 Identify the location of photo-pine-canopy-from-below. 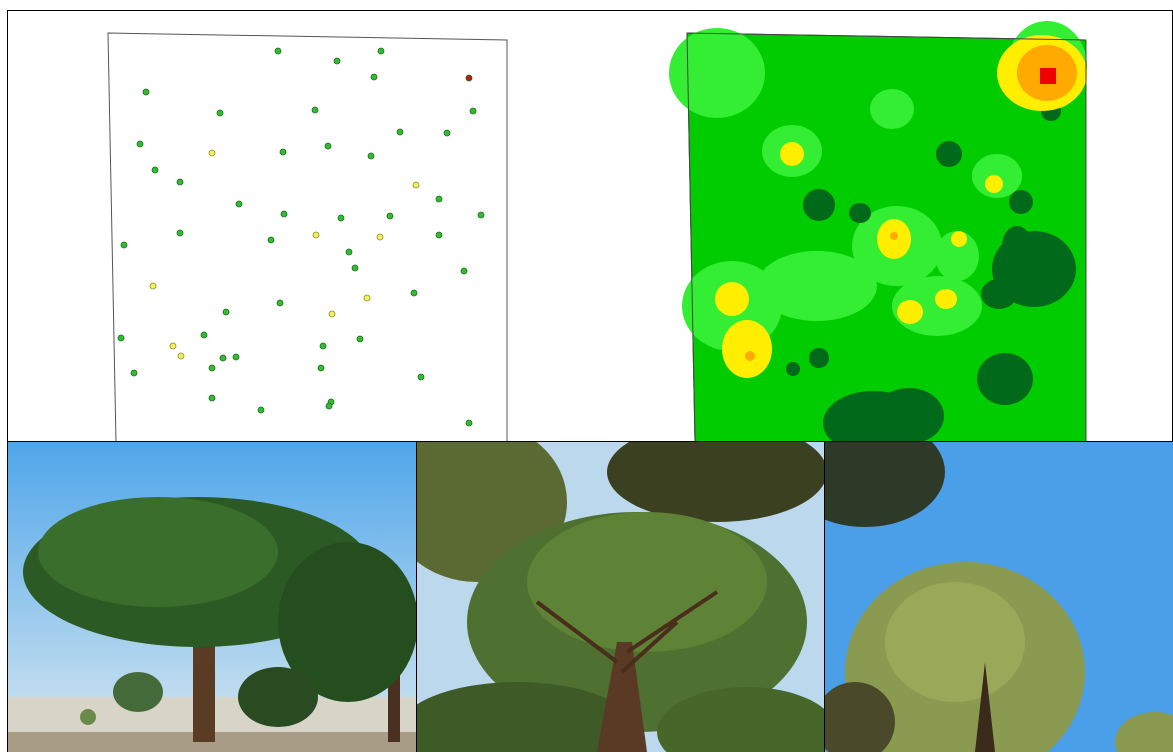
(621, 597).